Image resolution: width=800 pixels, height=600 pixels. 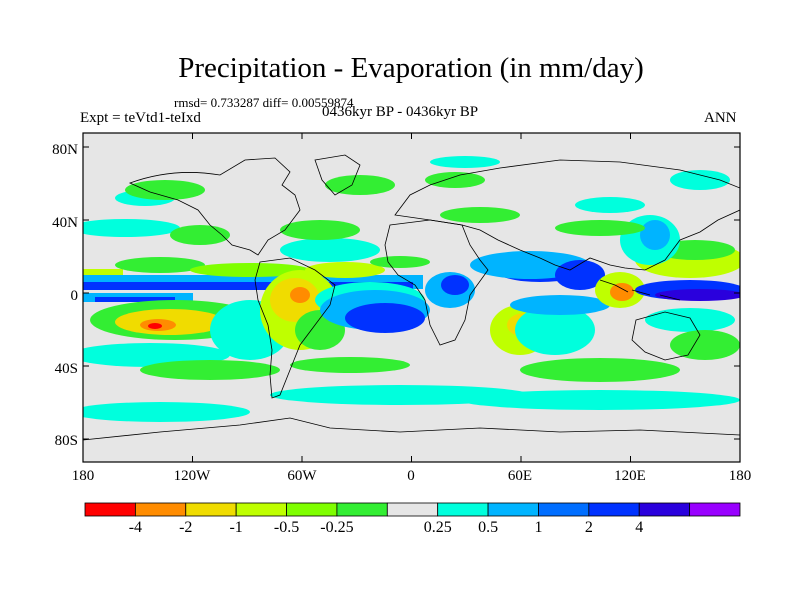 I want to click on lat-label-0: 0, so click(x=74, y=296).